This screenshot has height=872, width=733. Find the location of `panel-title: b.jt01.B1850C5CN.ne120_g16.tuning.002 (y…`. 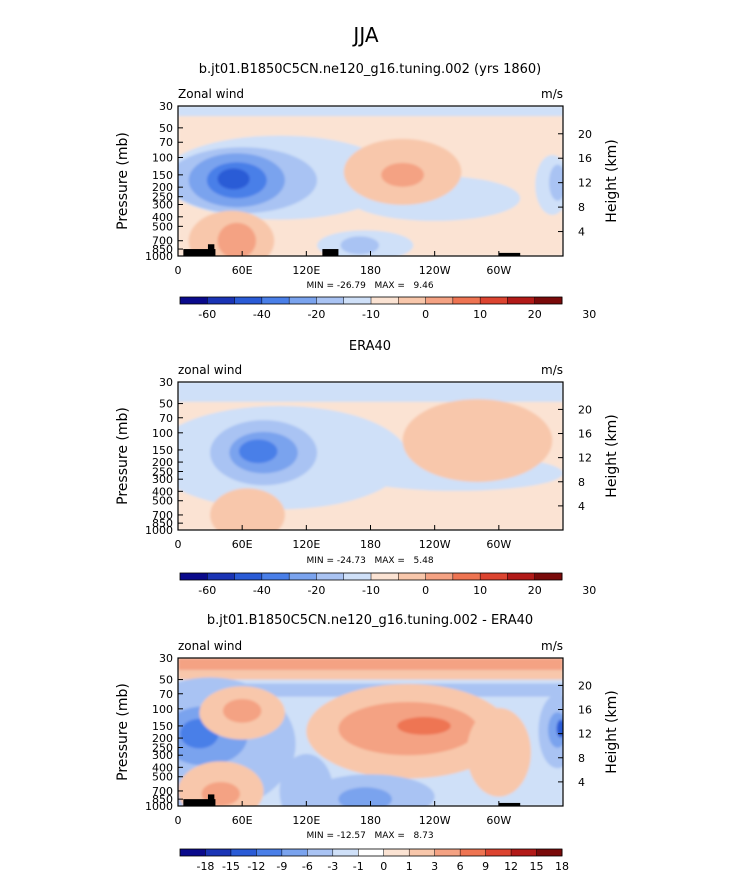

panel-title: b.jt01.B1850C5CN.ne120_g16.tuning.002 (y… is located at coordinates (370, 69).